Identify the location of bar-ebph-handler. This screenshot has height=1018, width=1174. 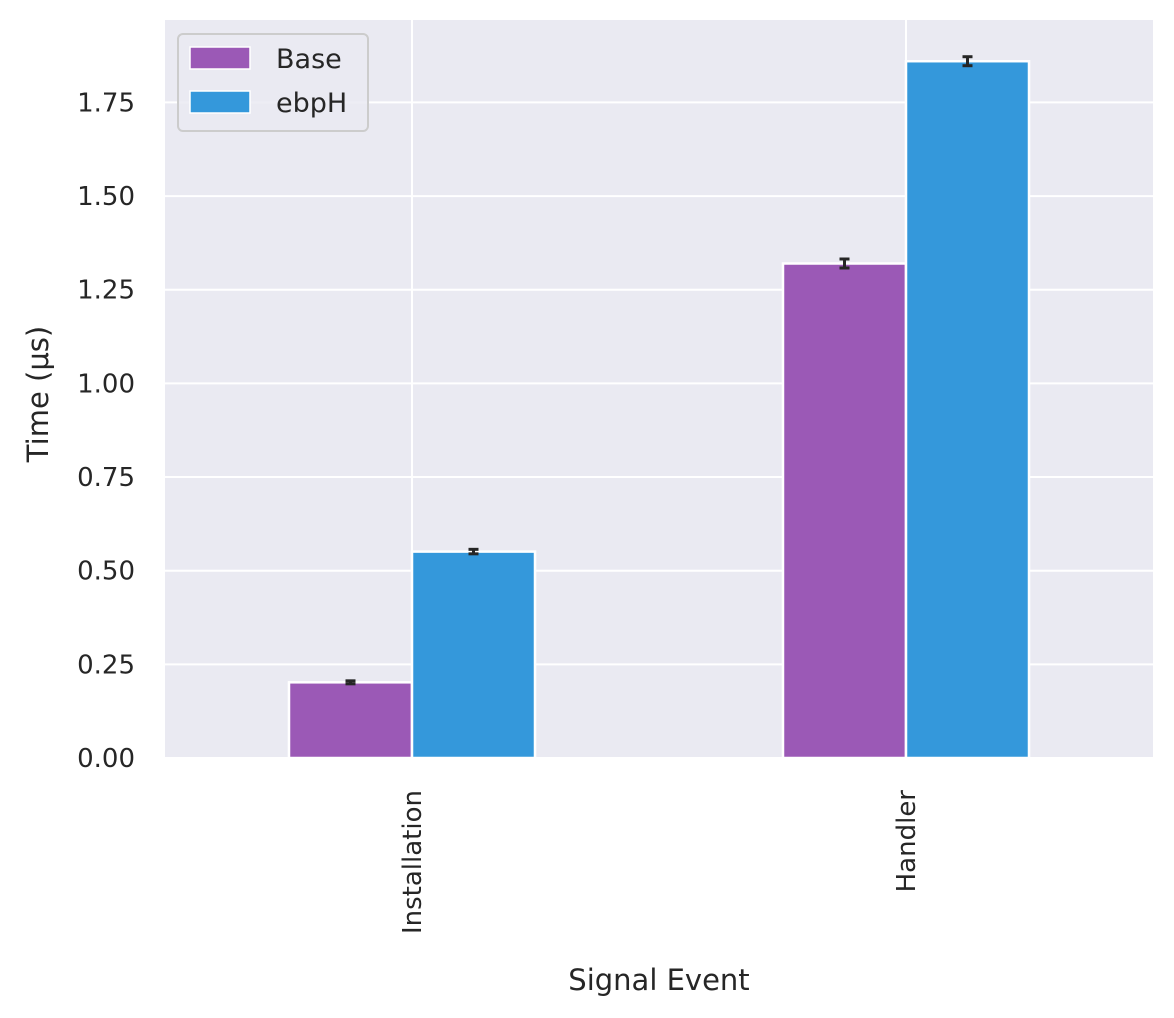
(967, 409).